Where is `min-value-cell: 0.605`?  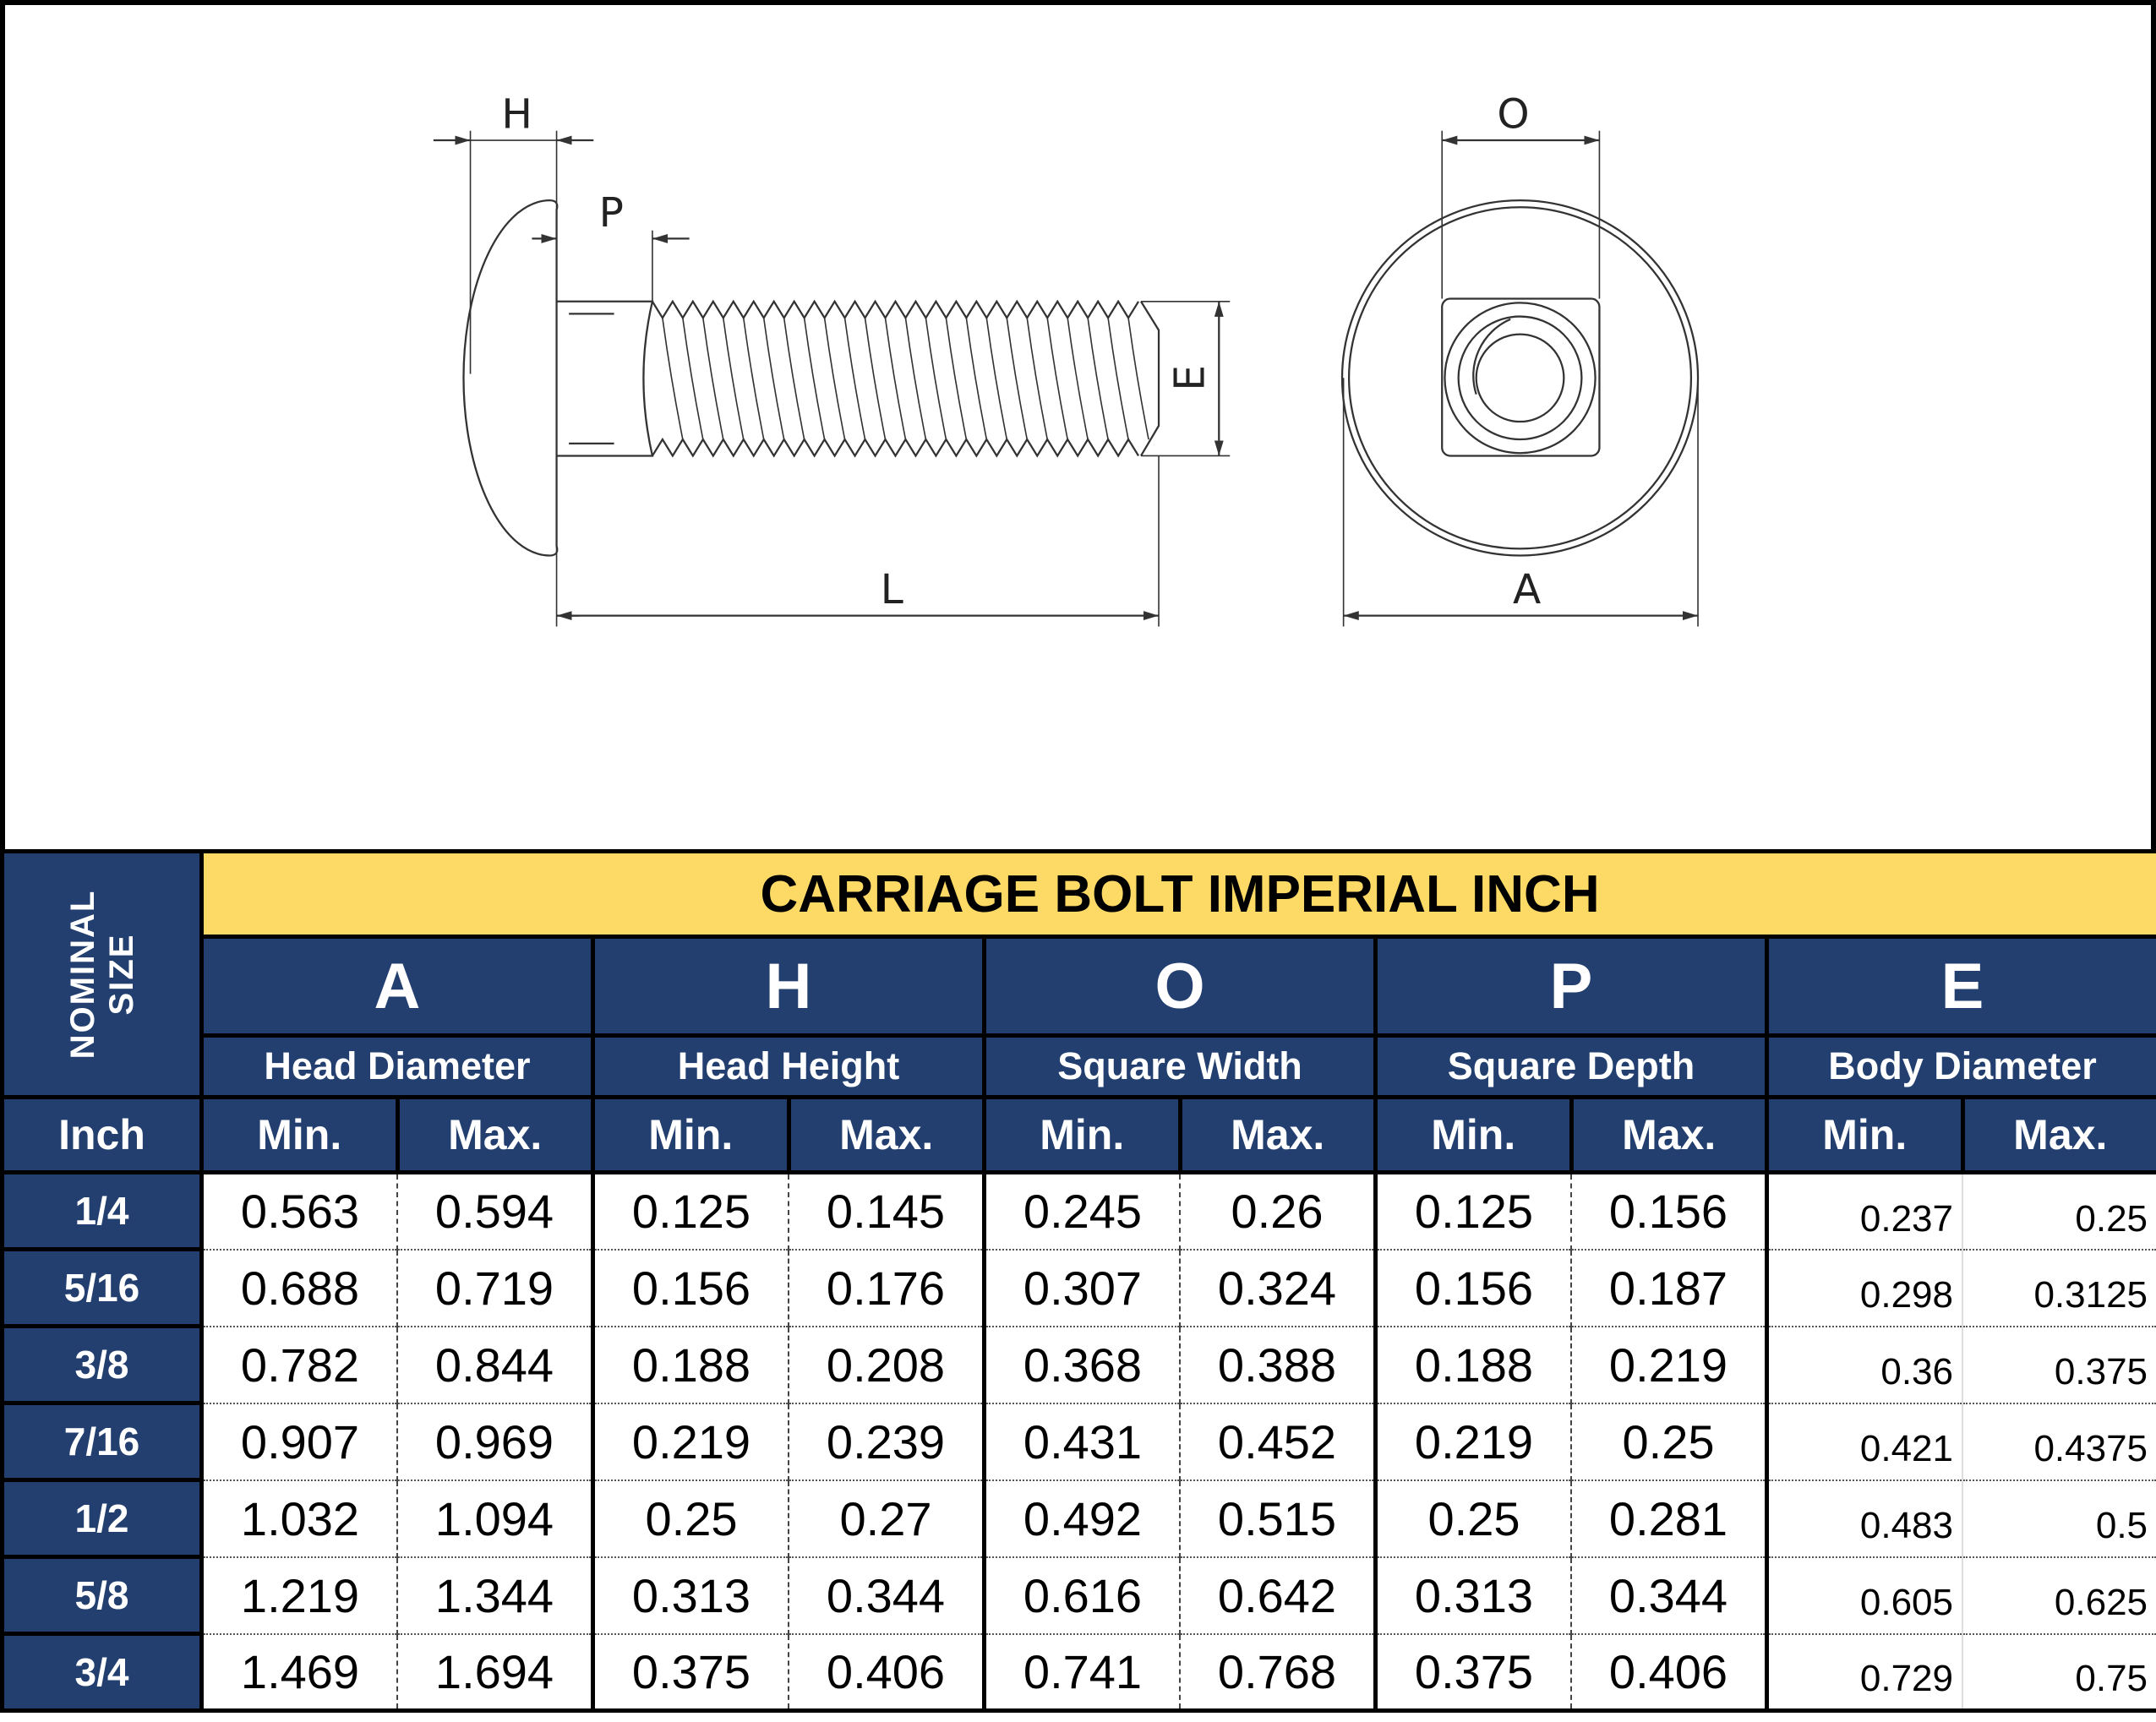 min-value-cell: 0.605 is located at coordinates (1864, 1595).